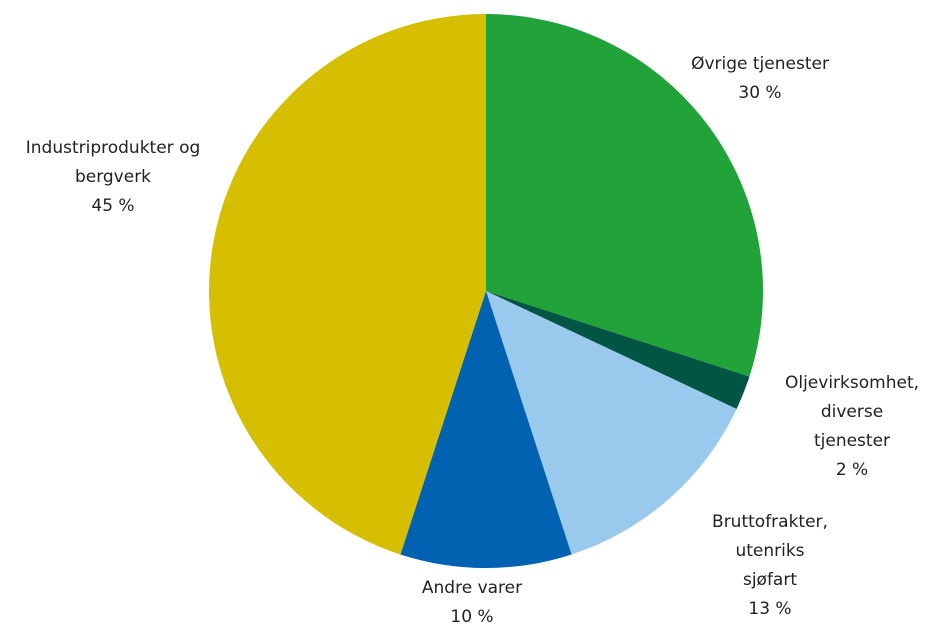  I want to click on value-label: 30 %, so click(760, 93).